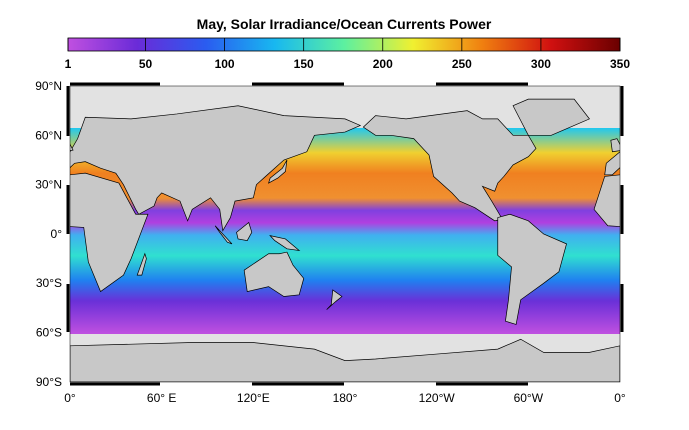 The width and height of the screenshot is (689, 430). I want to click on longitude-label: 120°W, so click(437, 398).